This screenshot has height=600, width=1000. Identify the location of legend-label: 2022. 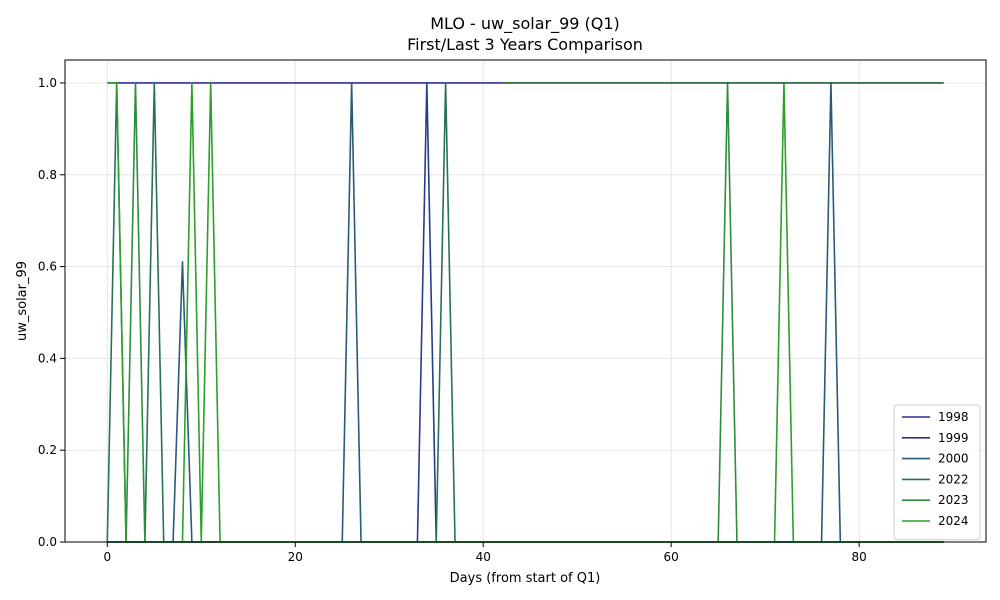
(953, 479).